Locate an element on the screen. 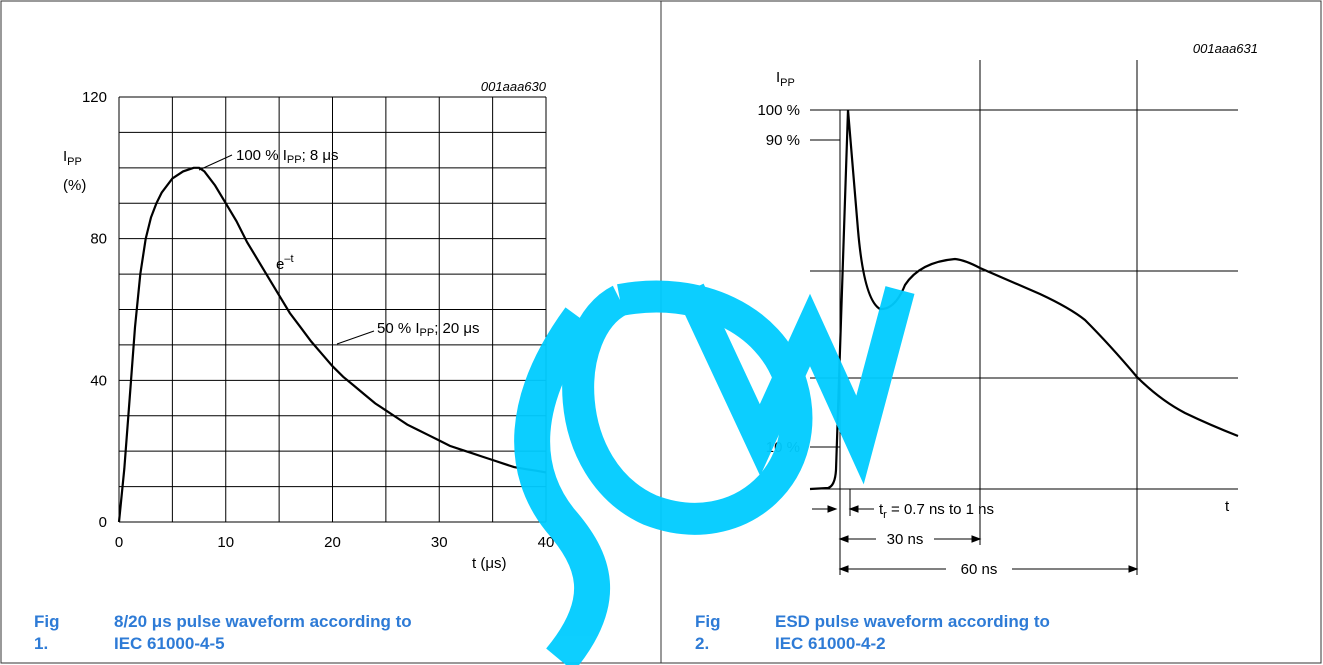  fig2-rise-time-label: tr = 0.7 ns to 1 ns is located at coordinates (936, 511).